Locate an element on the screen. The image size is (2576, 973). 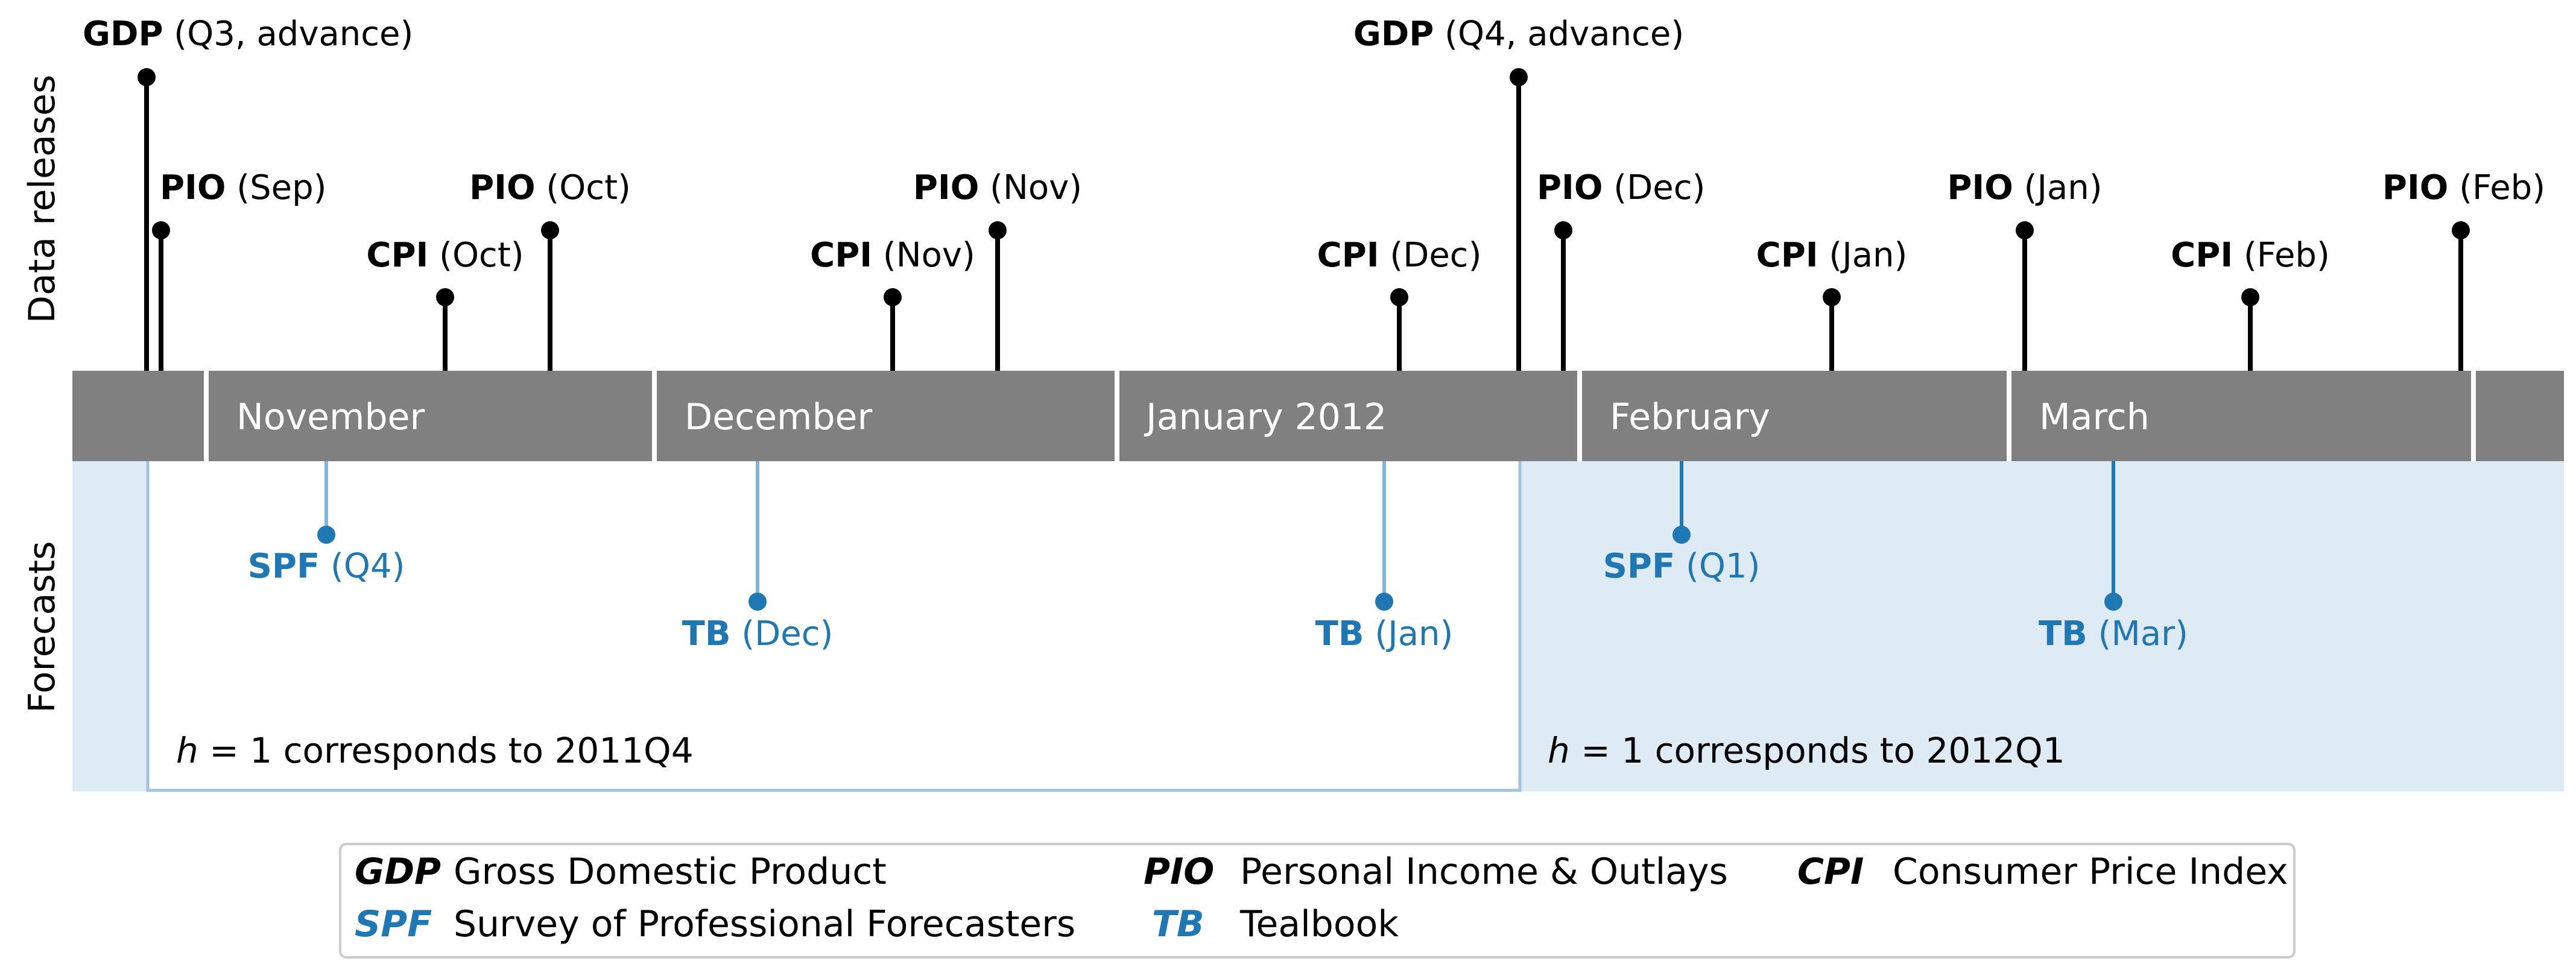
release-label: CPI (Oct) is located at coordinates (445, 255).